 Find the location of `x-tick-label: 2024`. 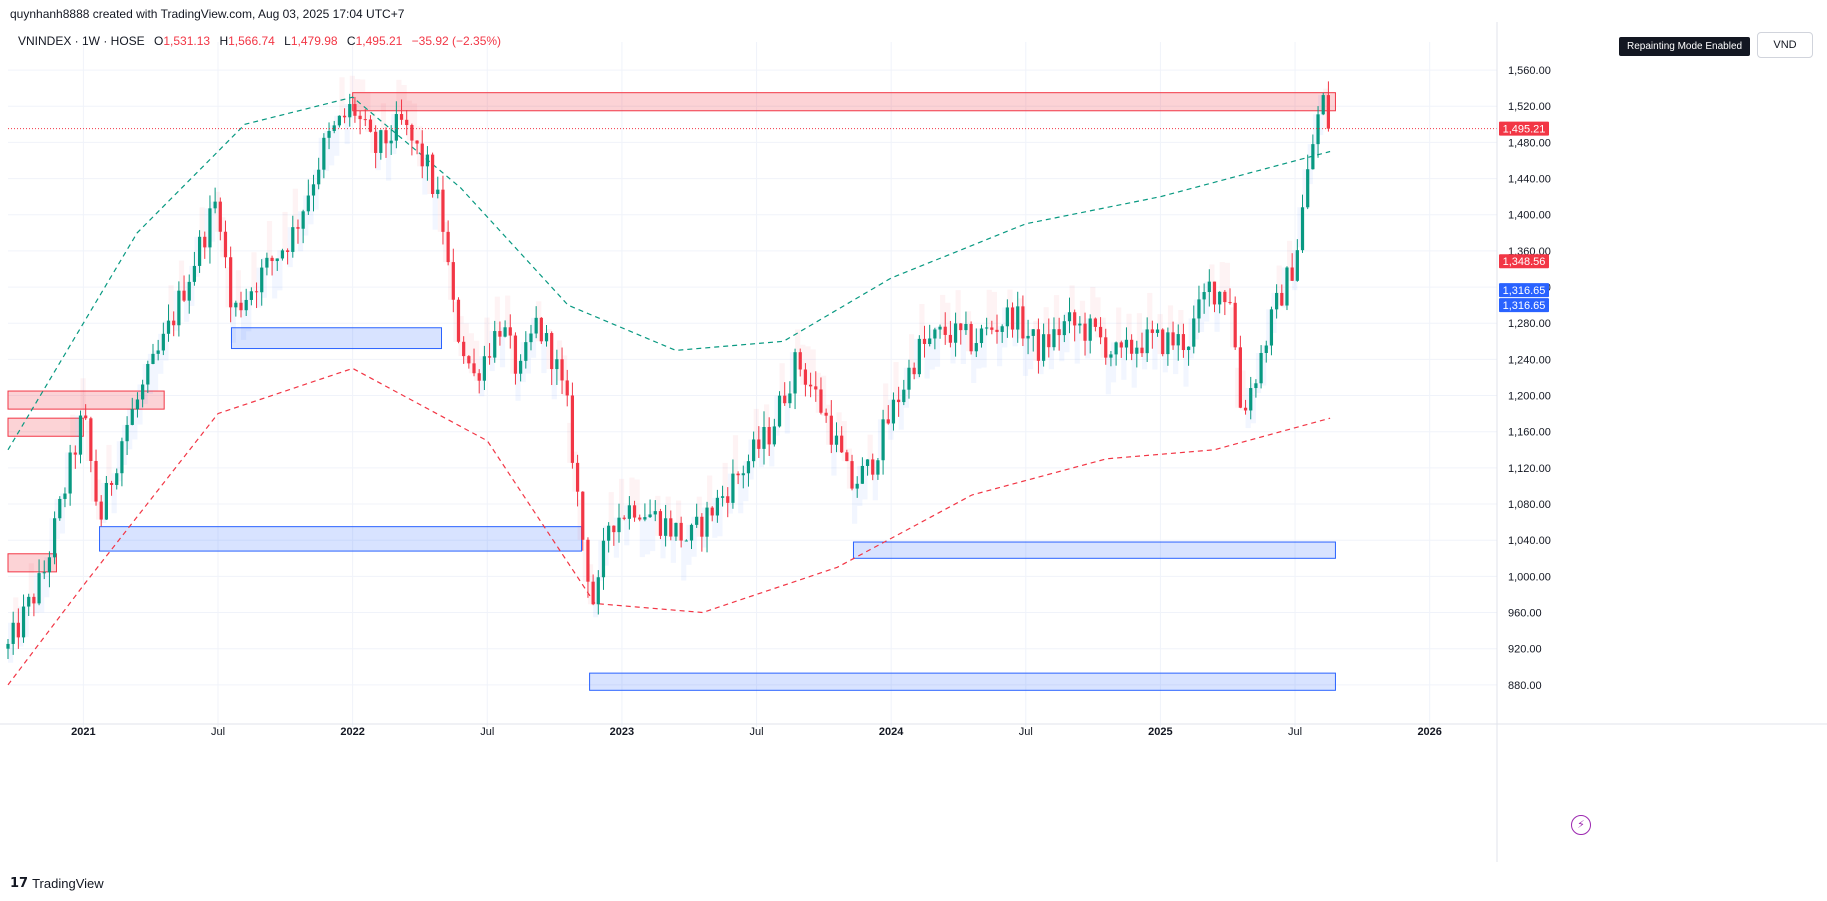

x-tick-label: 2024 is located at coordinates (891, 732).